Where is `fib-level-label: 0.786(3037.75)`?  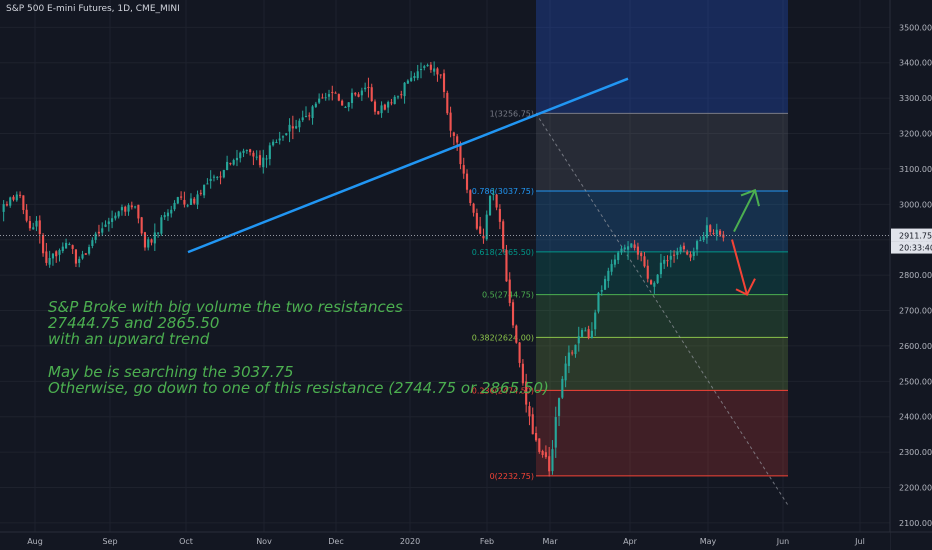 fib-level-label: 0.786(3037.75) is located at coordinates (503, 191).